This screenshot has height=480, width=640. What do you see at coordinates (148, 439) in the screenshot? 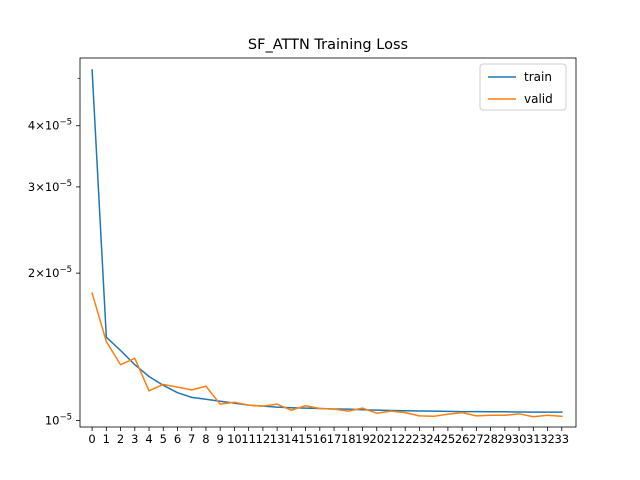
I see `x-tick-label: 4` at bounding box center [148, 439].